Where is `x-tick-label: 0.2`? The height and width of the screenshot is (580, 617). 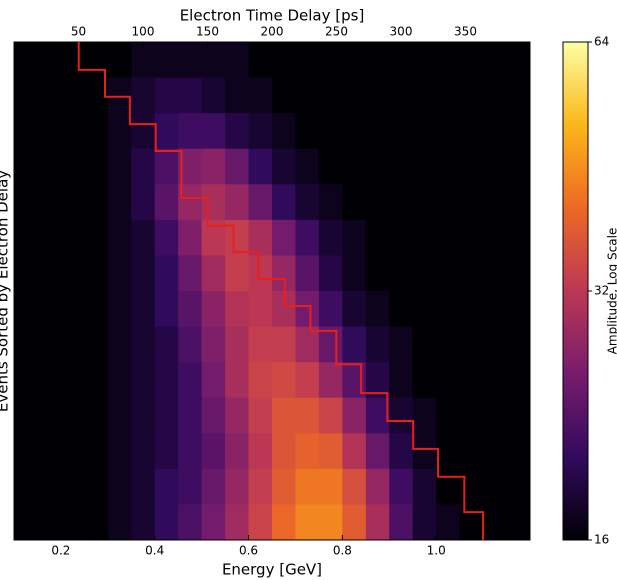
x-tick-label: 0.2 is located at coordinates (60, 551).